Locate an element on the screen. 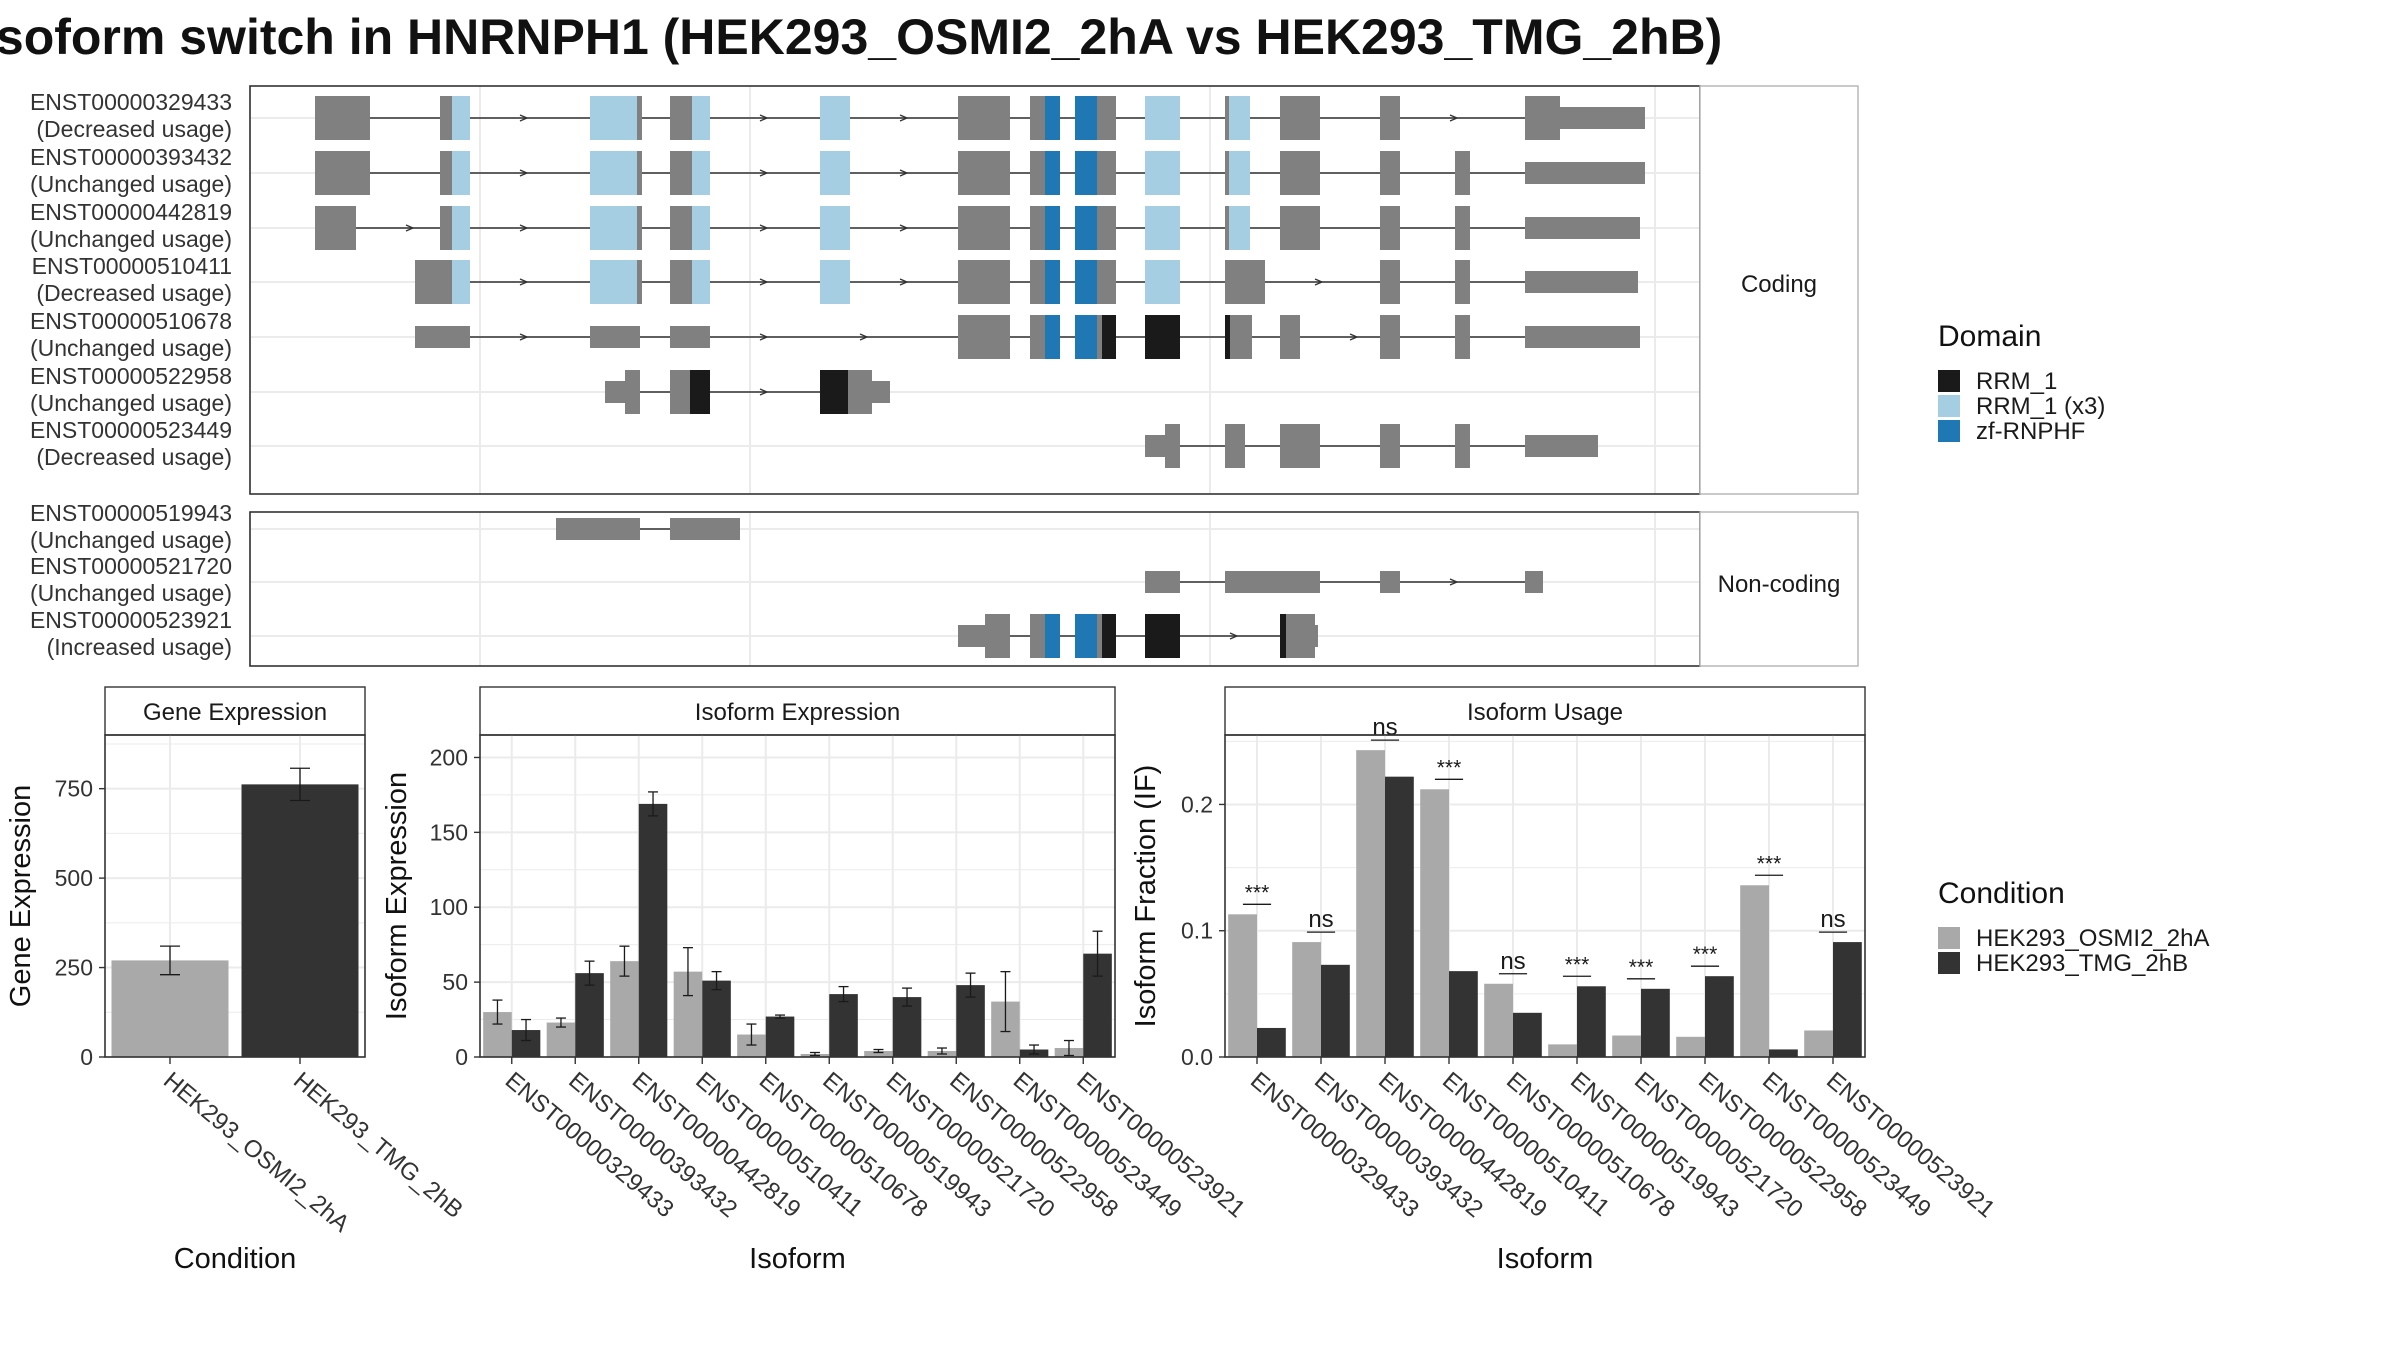 Image resolution: width=2400 pixels, height=1350 pixels. transcript-id-label: ENST00000522958 is located at coordinates (131, 376).